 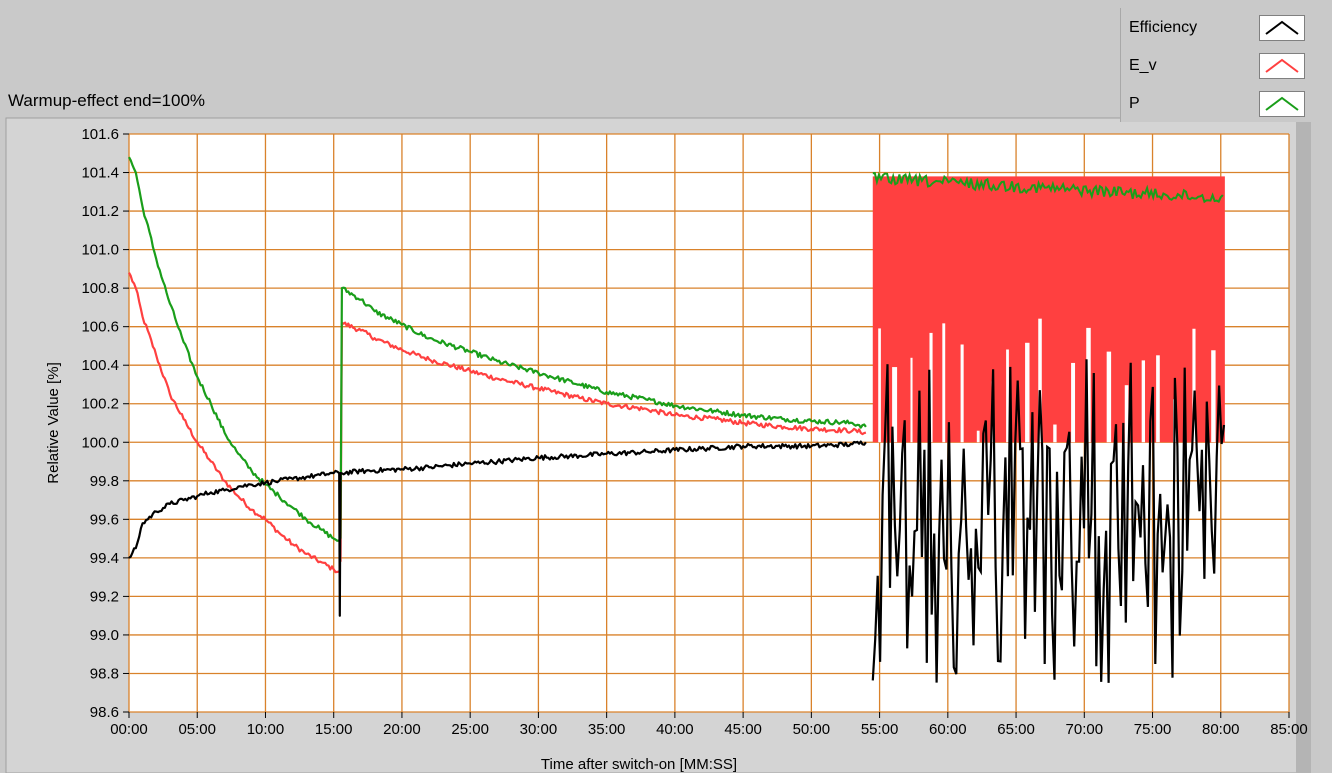 What do you see at coordinates (1220, 104) in the screenshot?
I see `legend-item-p: P` at bounding box center [1220, 104].